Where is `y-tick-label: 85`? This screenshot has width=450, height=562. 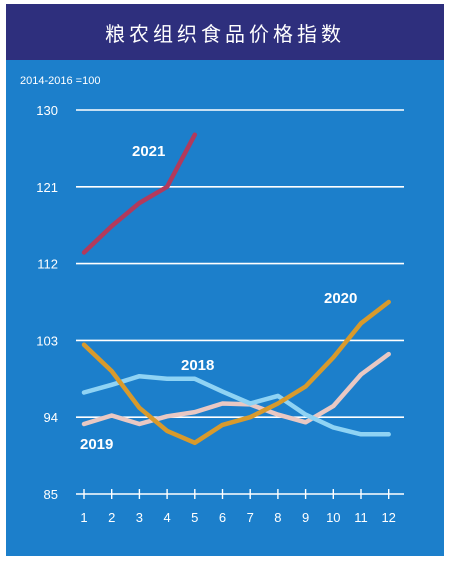 y-tick-label: 85 is located at coordinates (51, 494).